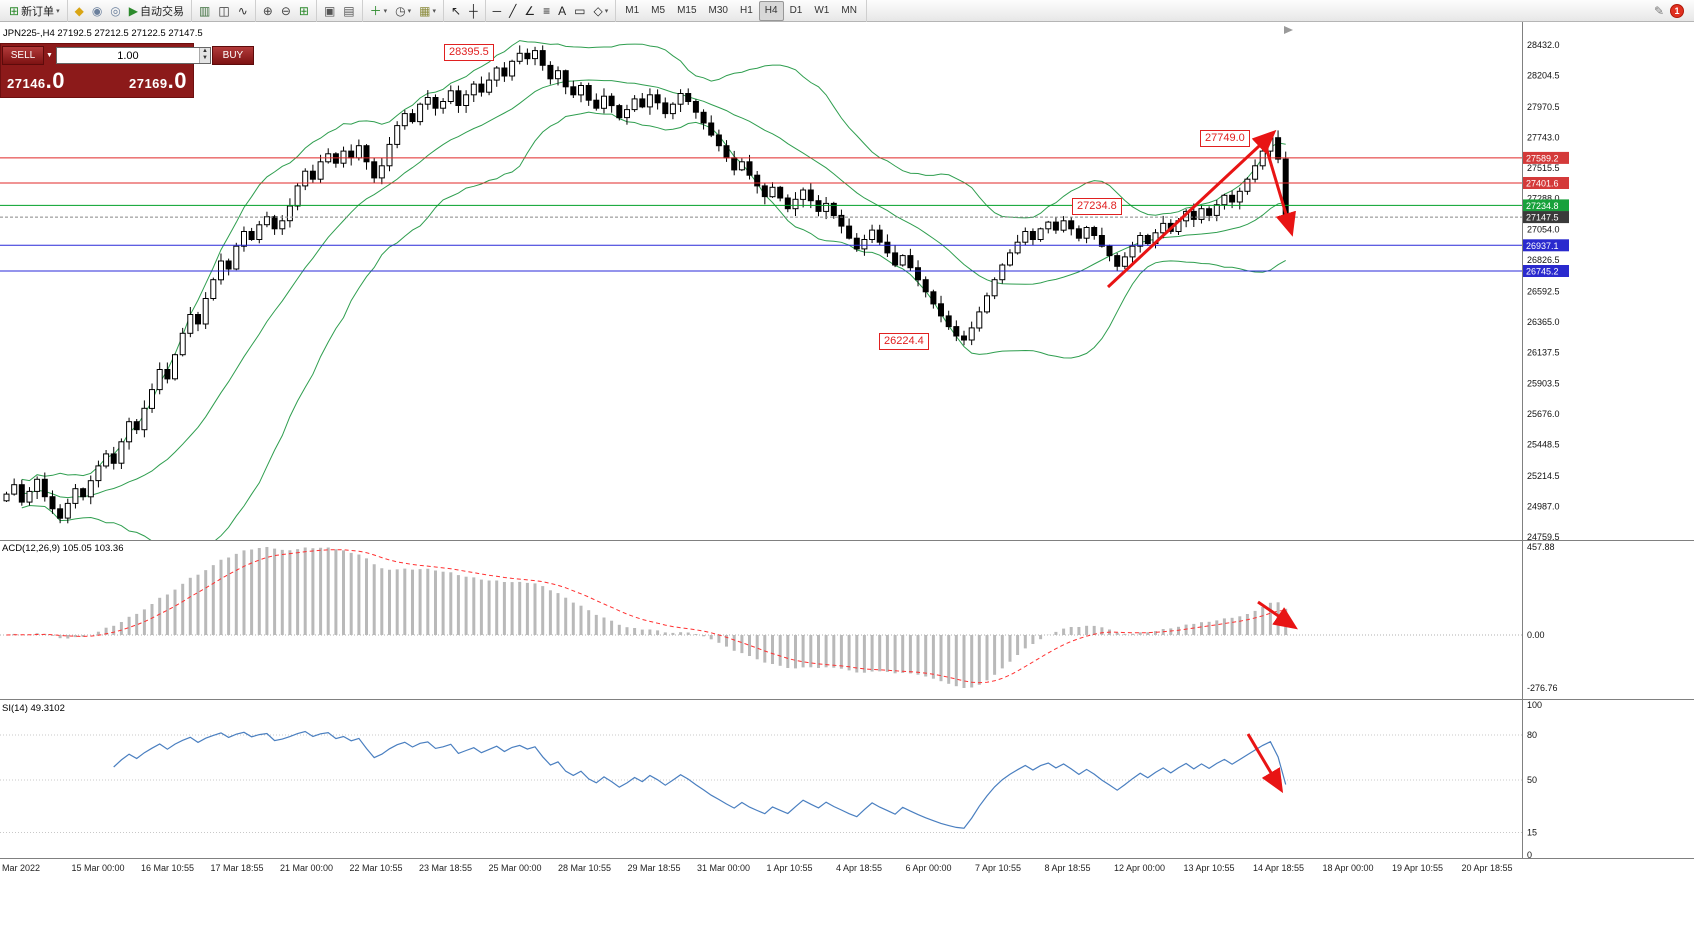 This screenshot has height=942, width=1694. What do you see at coordinates (562, 11) in the screenshot?
I see `text-tool-button: A` at bounding box center [562, 11].